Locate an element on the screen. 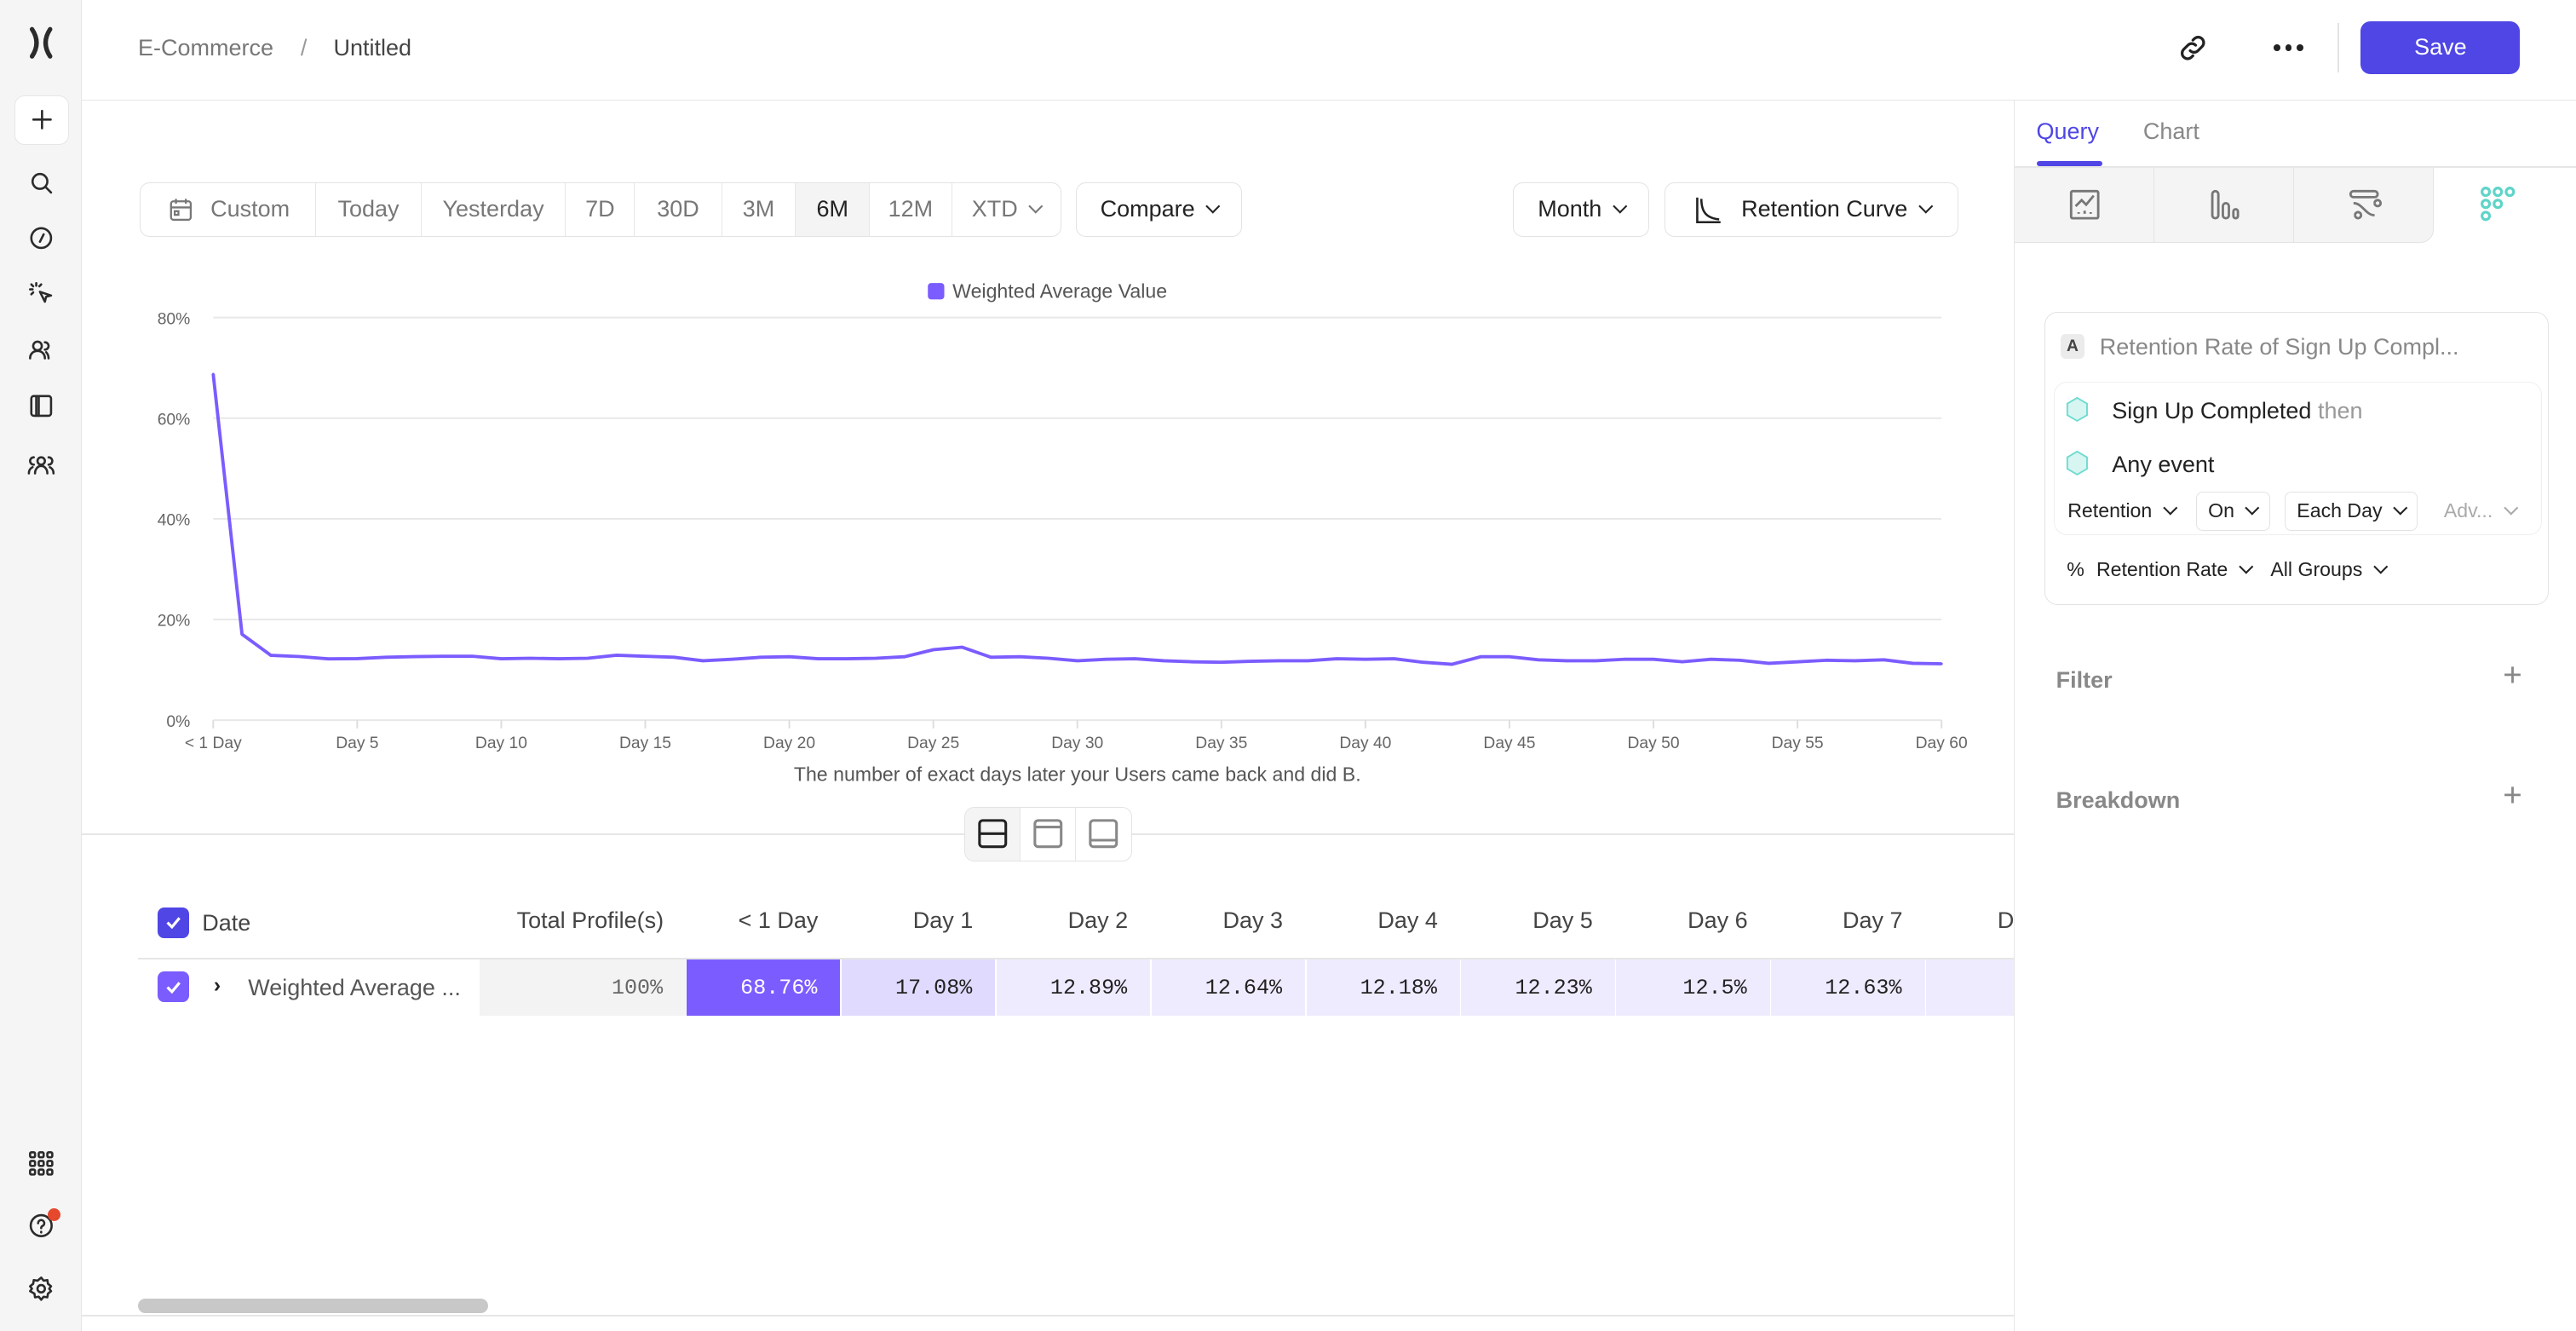  header-day-7: Day 7 is located at coordinates (1872, 920).